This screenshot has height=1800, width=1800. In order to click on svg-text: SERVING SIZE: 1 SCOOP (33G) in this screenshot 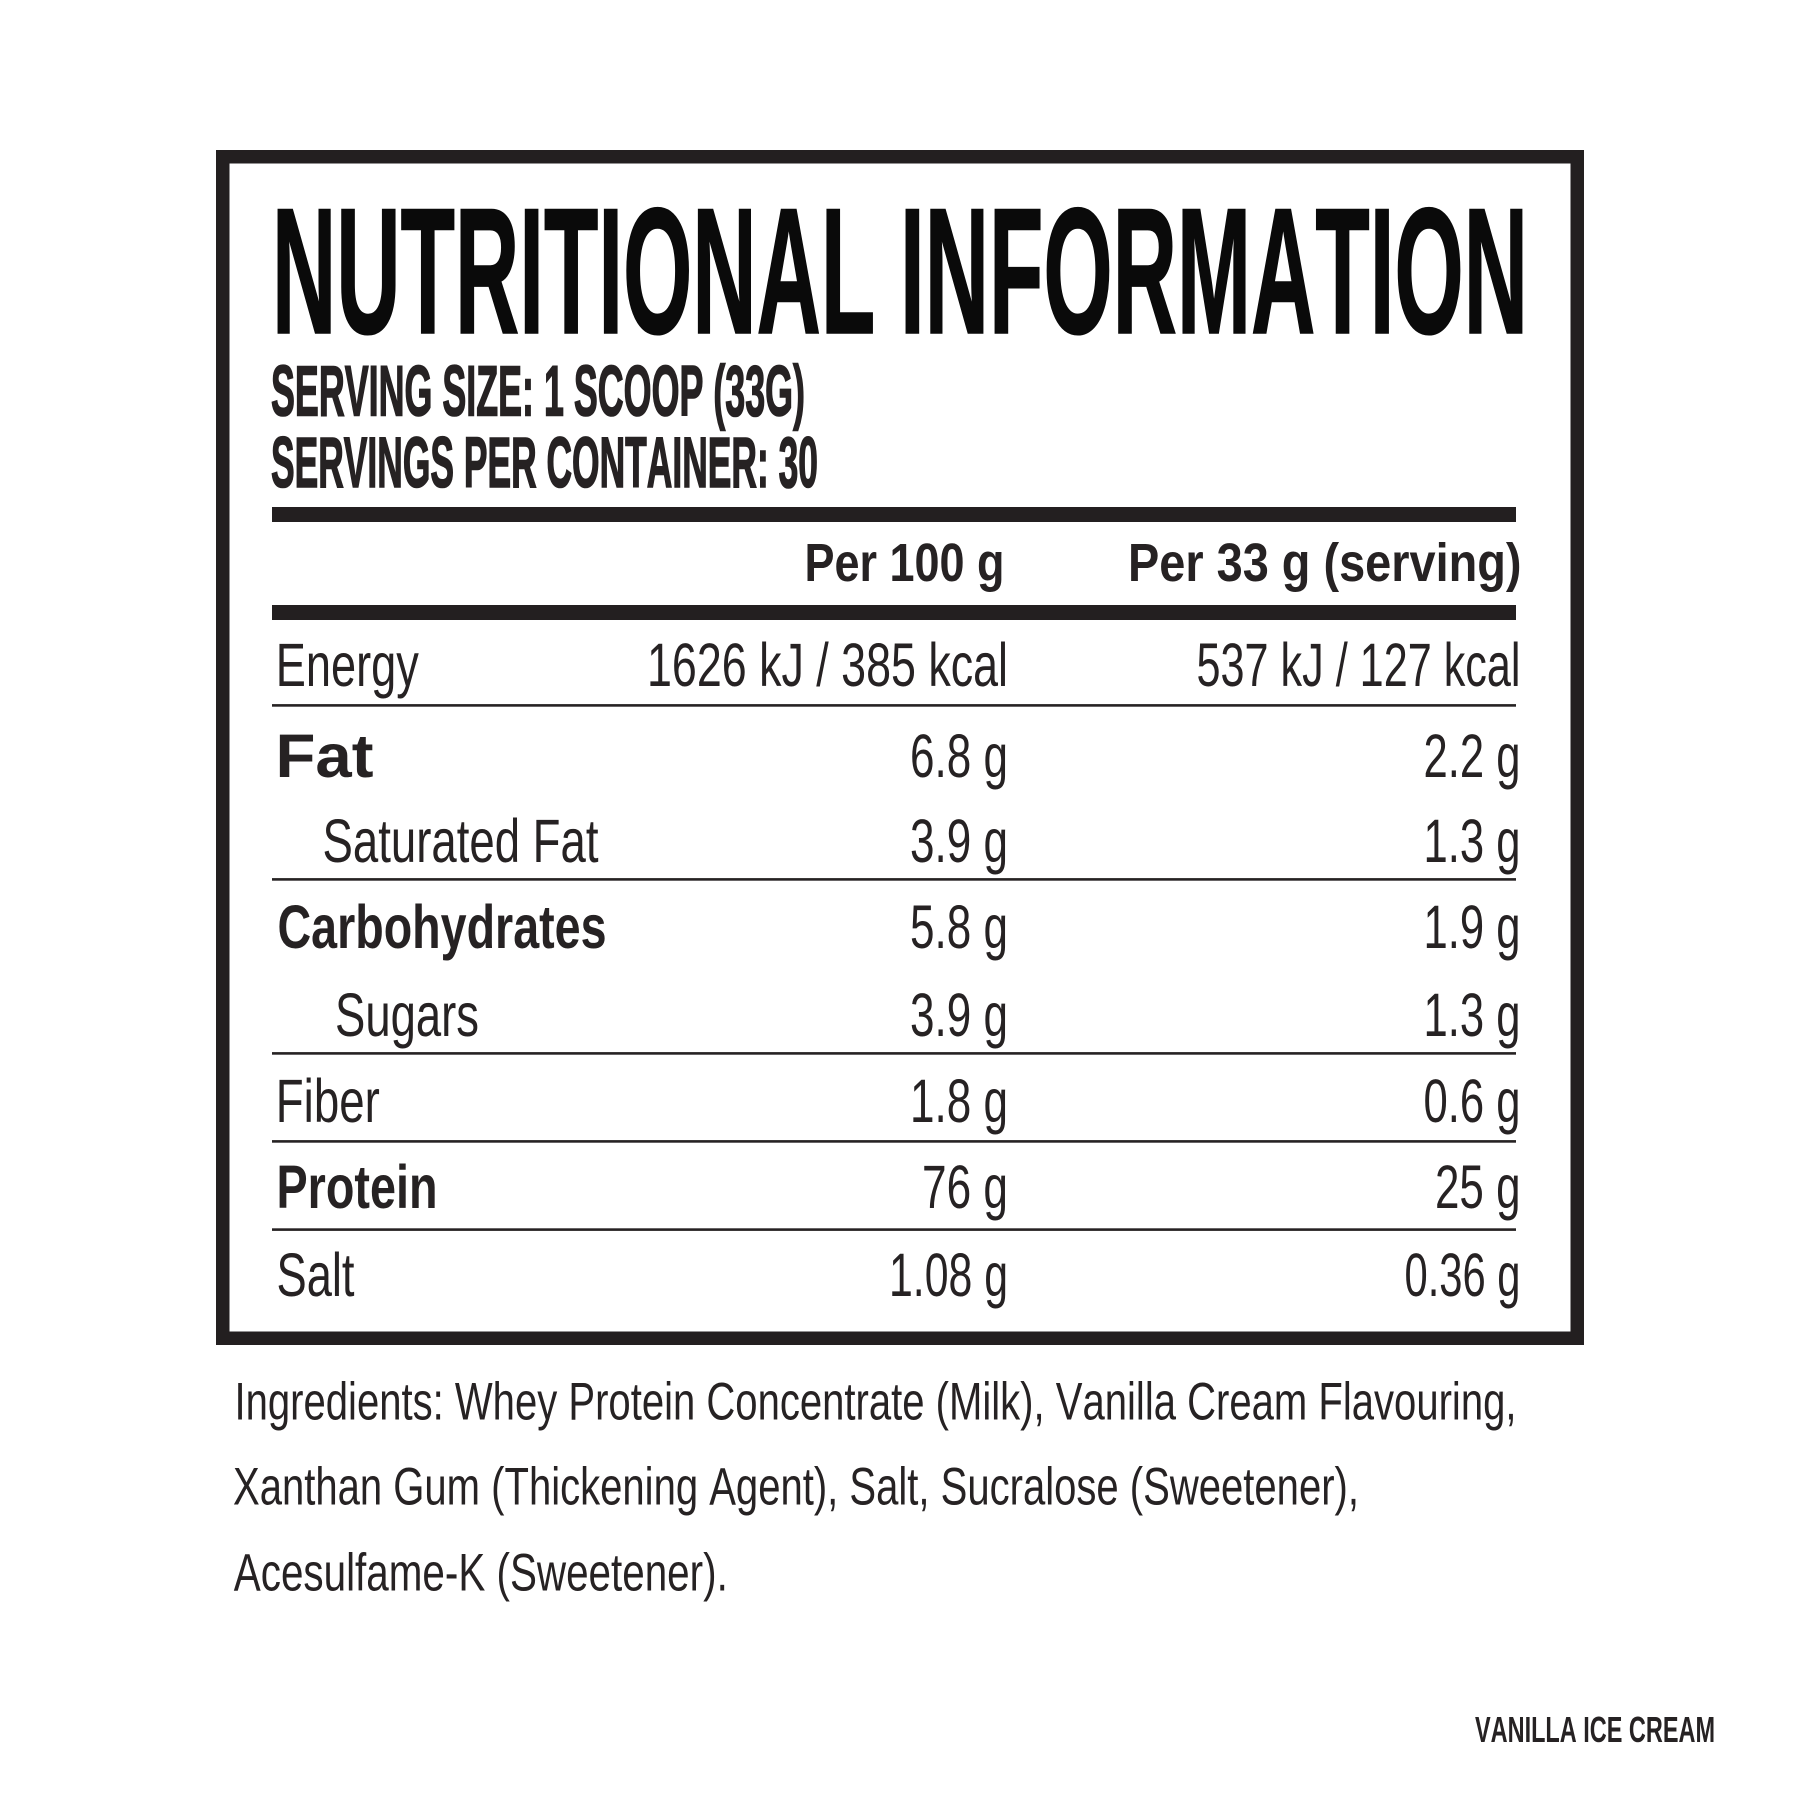, I will do `click(538, 392)`.